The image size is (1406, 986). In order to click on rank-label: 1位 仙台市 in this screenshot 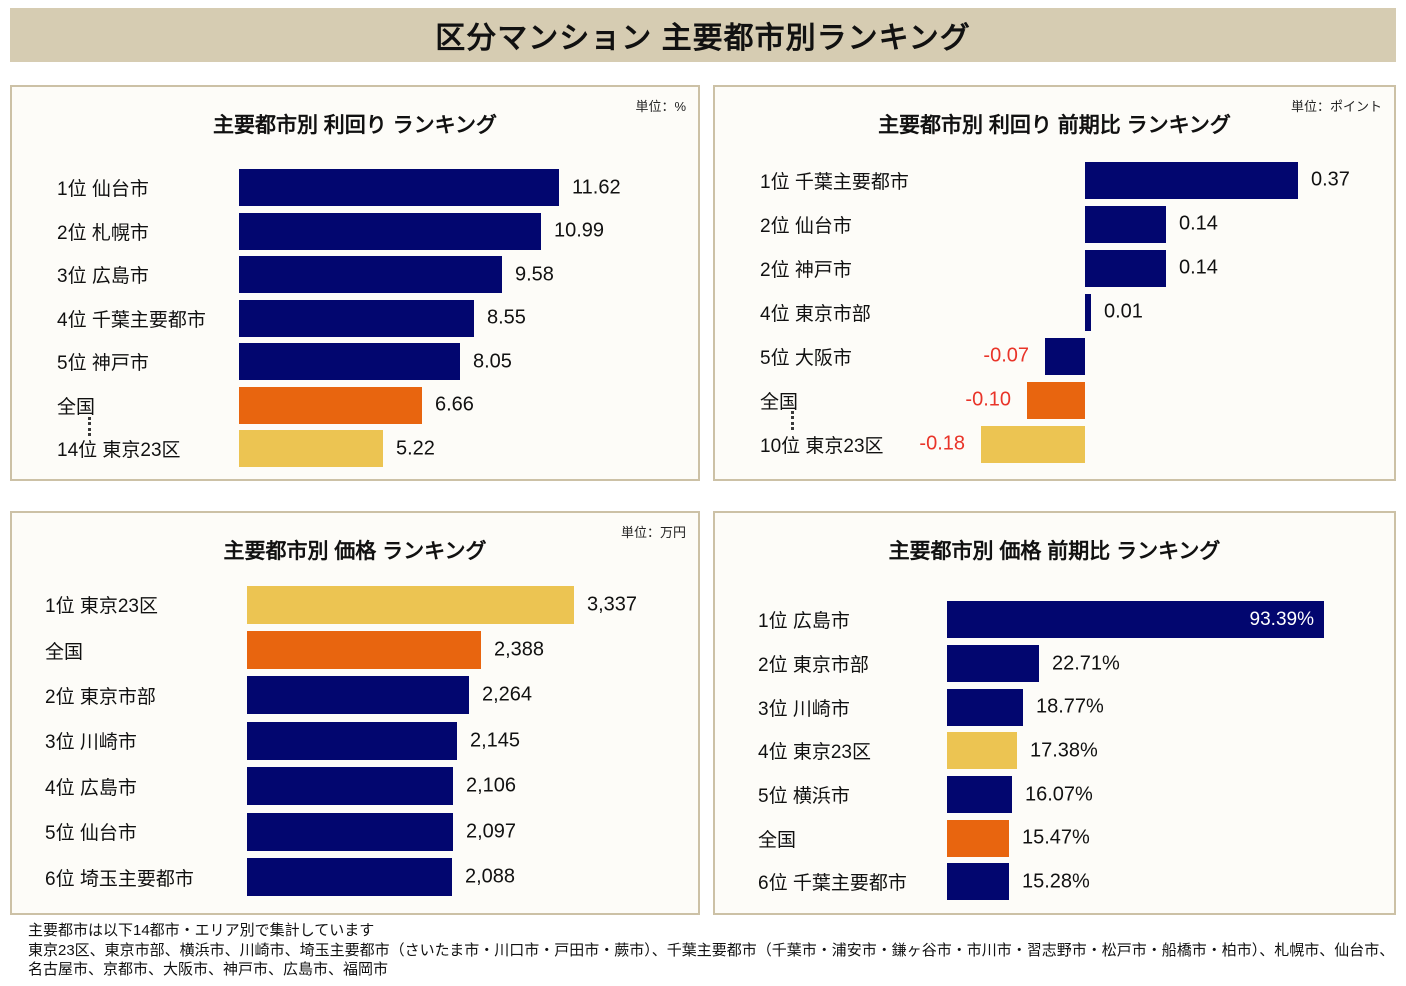, I will do `click(103, 190)`.